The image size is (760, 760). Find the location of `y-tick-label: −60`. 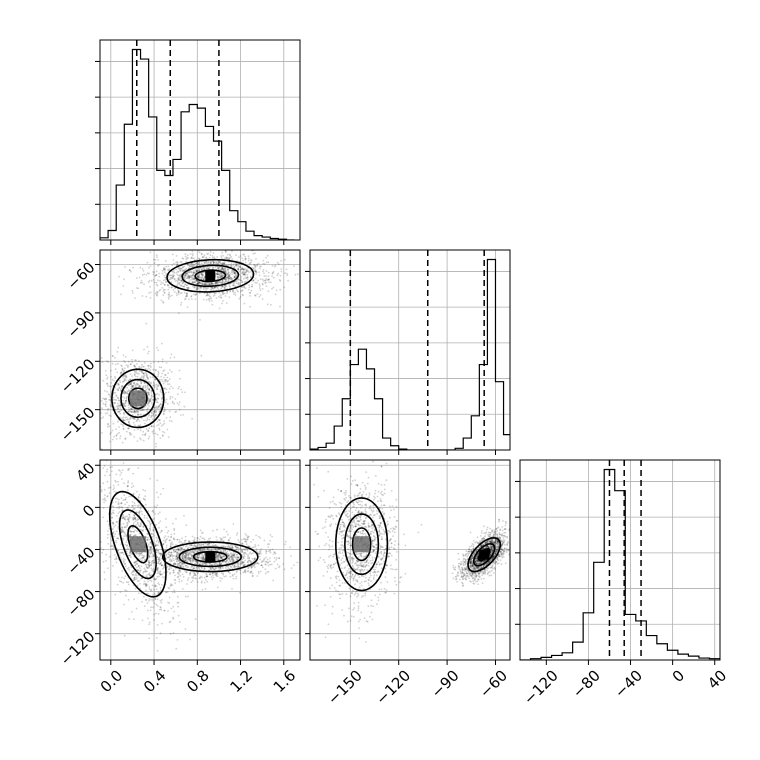

y-tick-label: −60 is located at coordinates (80, 275).